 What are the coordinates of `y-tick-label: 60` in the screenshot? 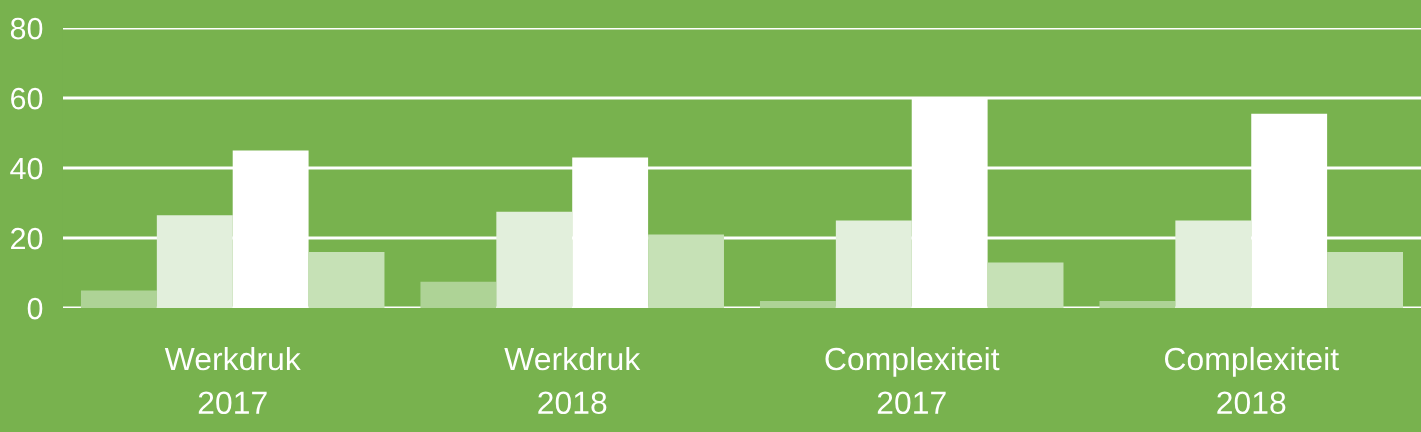 It's located at (27, 98).